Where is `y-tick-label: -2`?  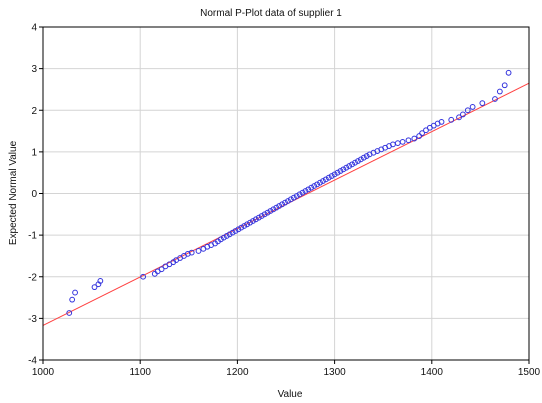
y-tick-label: -2 is located at coordinates (32, 277).